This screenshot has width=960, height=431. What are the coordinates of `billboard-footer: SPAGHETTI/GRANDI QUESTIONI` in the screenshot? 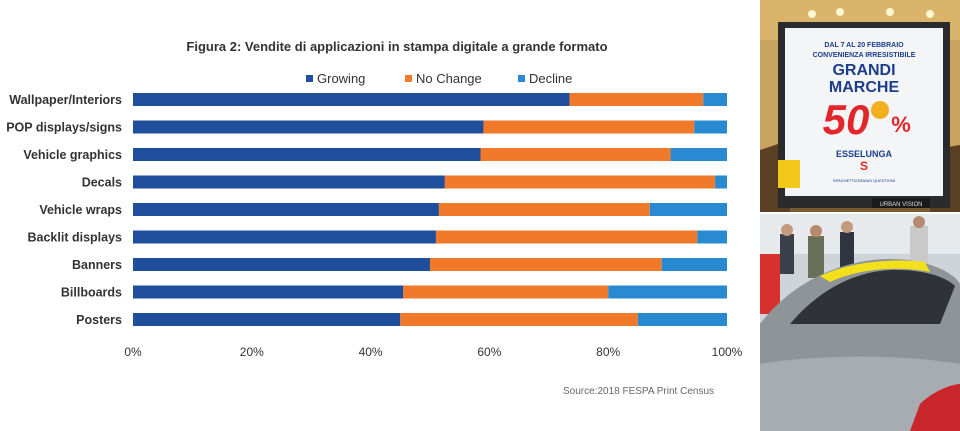 It's located at (864, 180).